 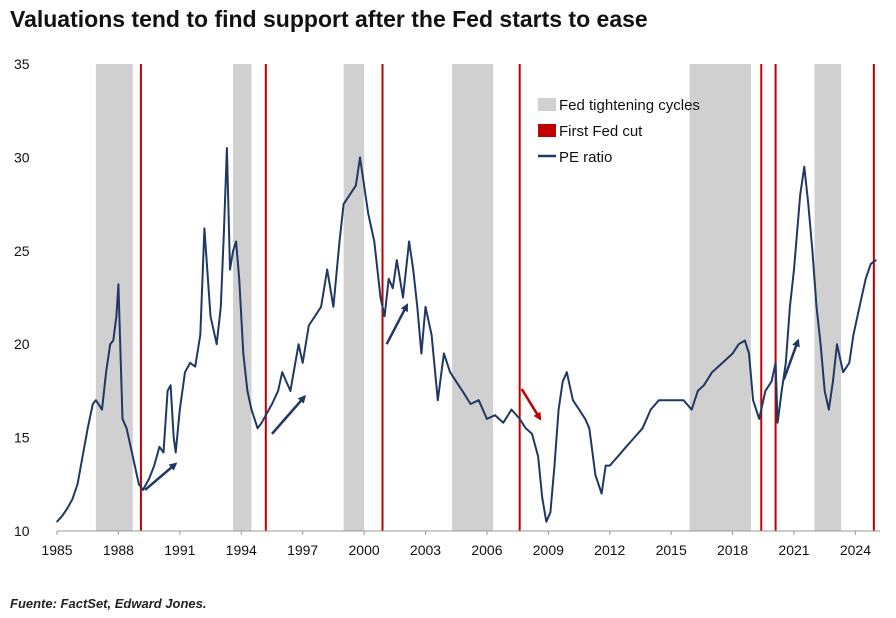 I want to click on legend-swatch-fed-cut, so click(x=547, y=130).